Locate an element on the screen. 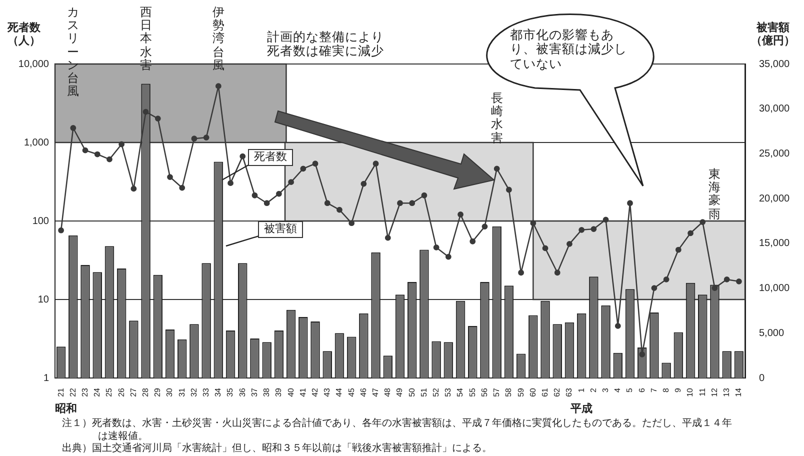 The image size is (804, 456). x-tick-label: 59 is located at coordinates (521, 392).